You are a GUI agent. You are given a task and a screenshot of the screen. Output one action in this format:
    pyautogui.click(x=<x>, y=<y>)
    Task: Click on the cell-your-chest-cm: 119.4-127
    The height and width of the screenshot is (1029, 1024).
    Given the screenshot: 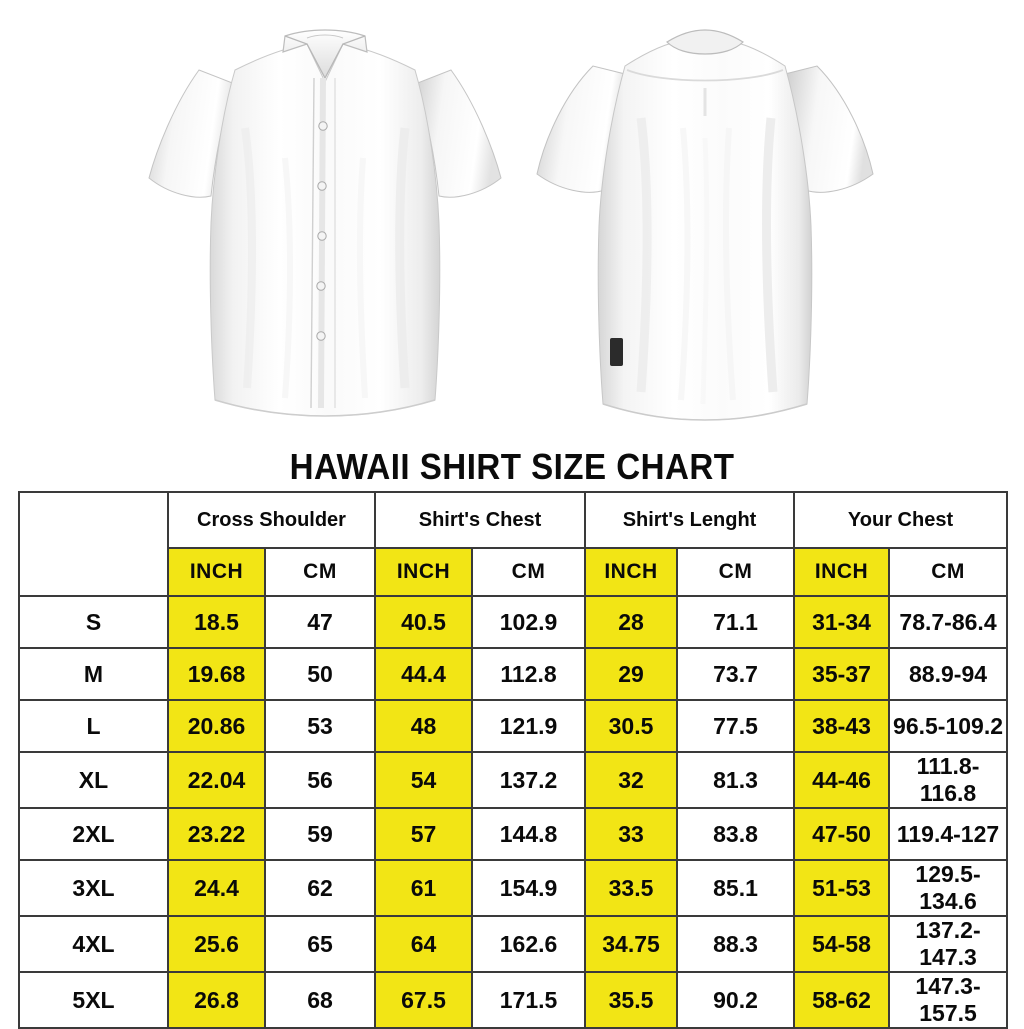 What is the action you would take?
    pyautogui.click(x=948, y=834)
    